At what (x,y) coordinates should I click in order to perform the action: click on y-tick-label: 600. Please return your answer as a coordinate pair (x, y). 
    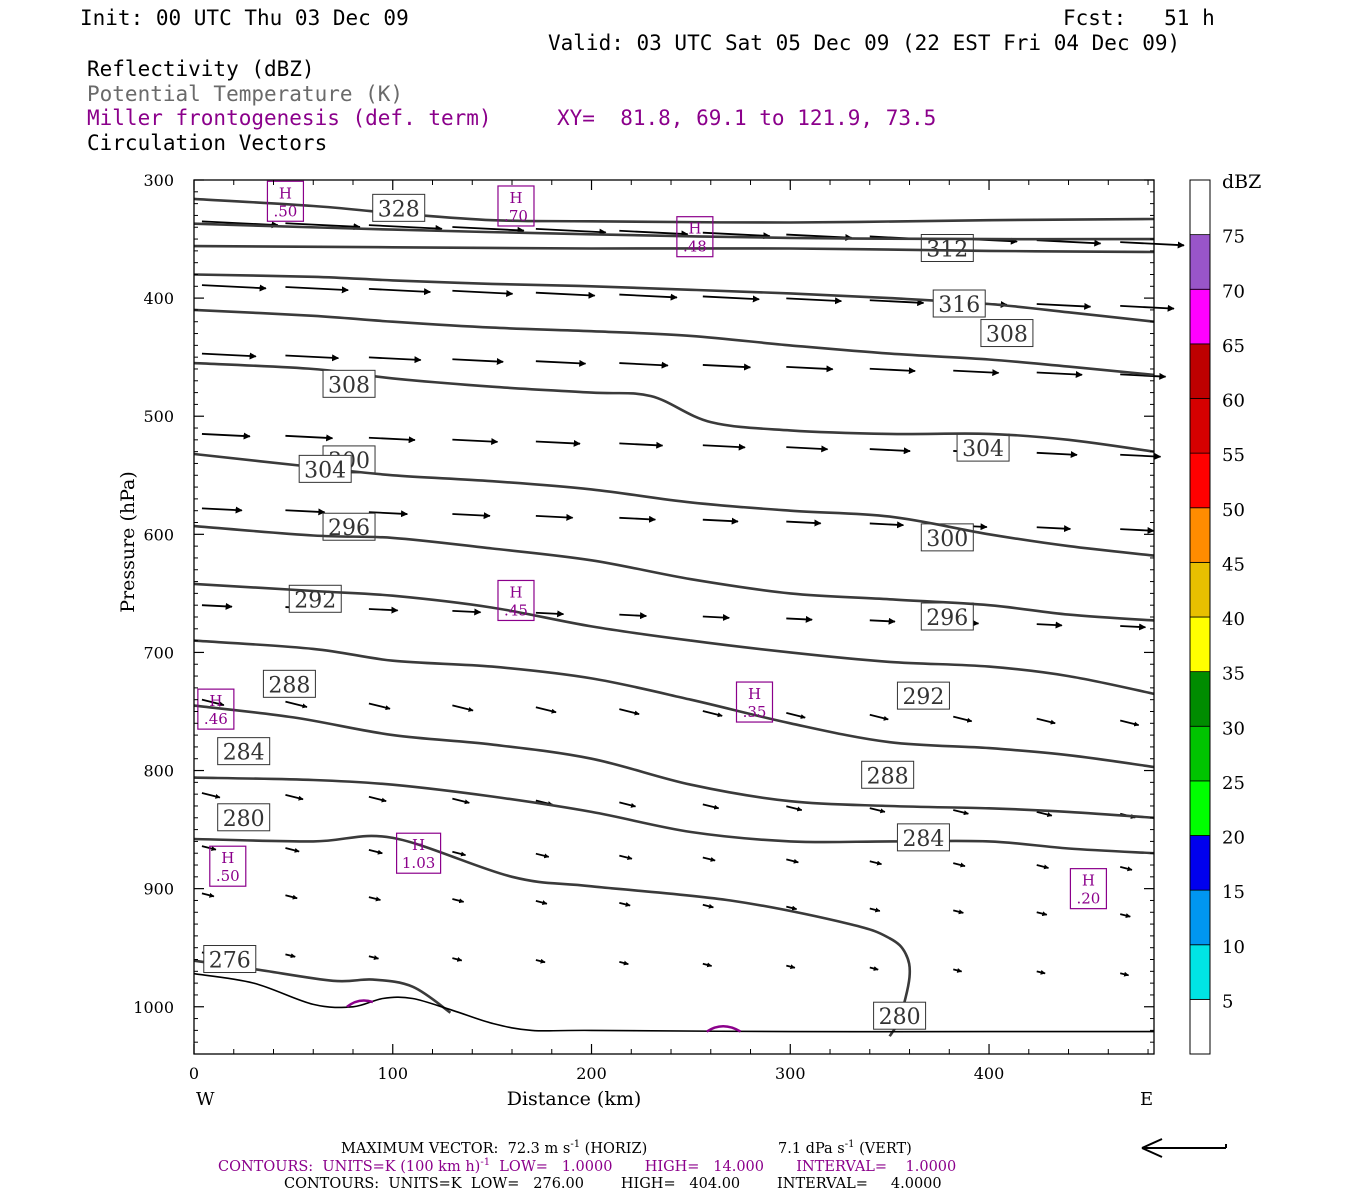
    Looking at the image, I should click on (158, 534).